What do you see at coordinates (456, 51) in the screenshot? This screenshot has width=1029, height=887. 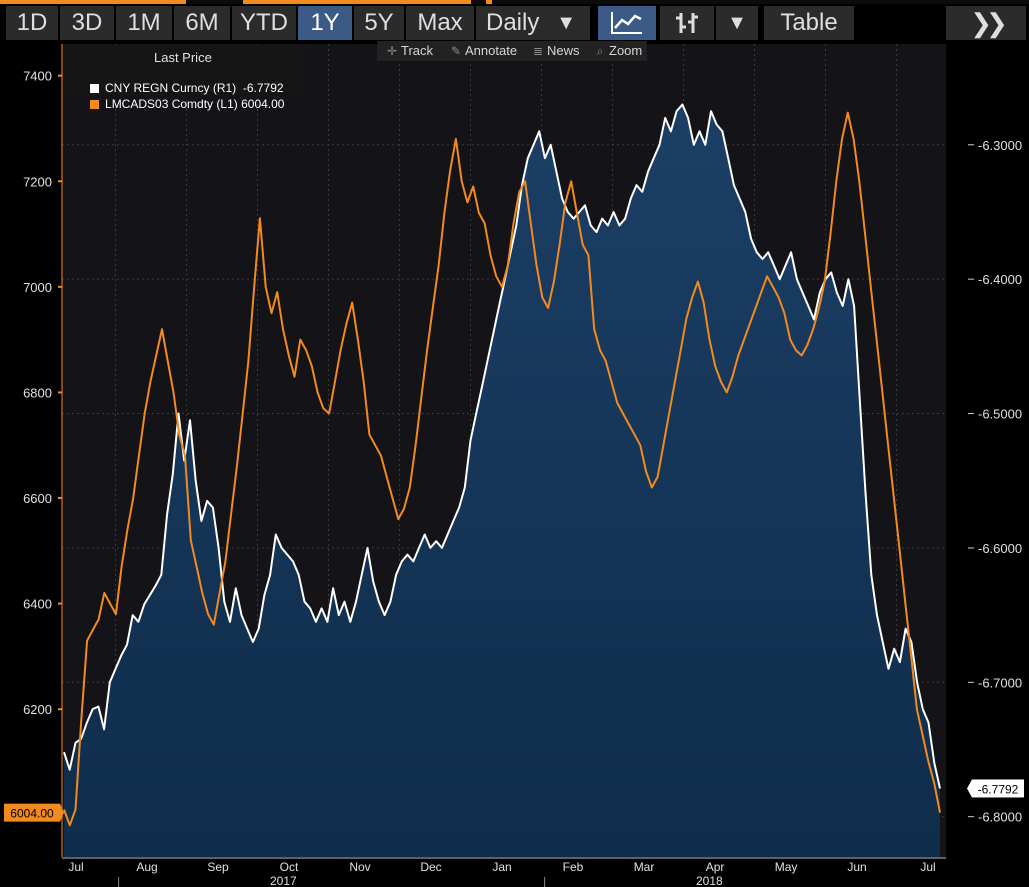 I see `pencil-icon: ✎` at bounding box center [456, 51].